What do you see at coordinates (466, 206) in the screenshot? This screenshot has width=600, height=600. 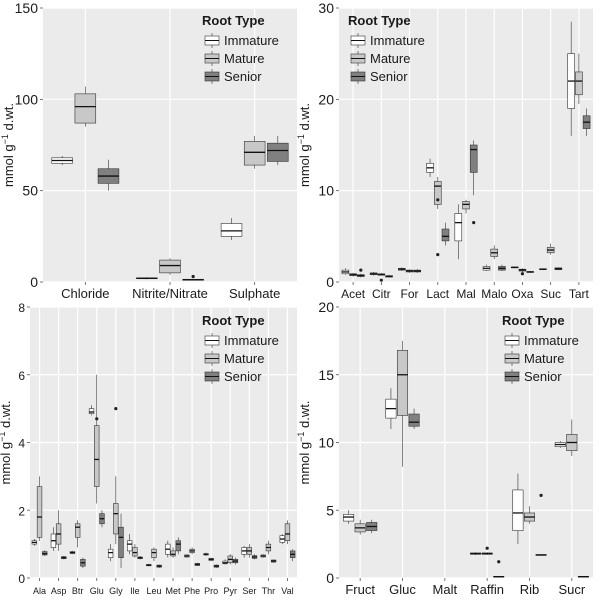 I see `box-mature-mal` at bounding box center [466, 206].